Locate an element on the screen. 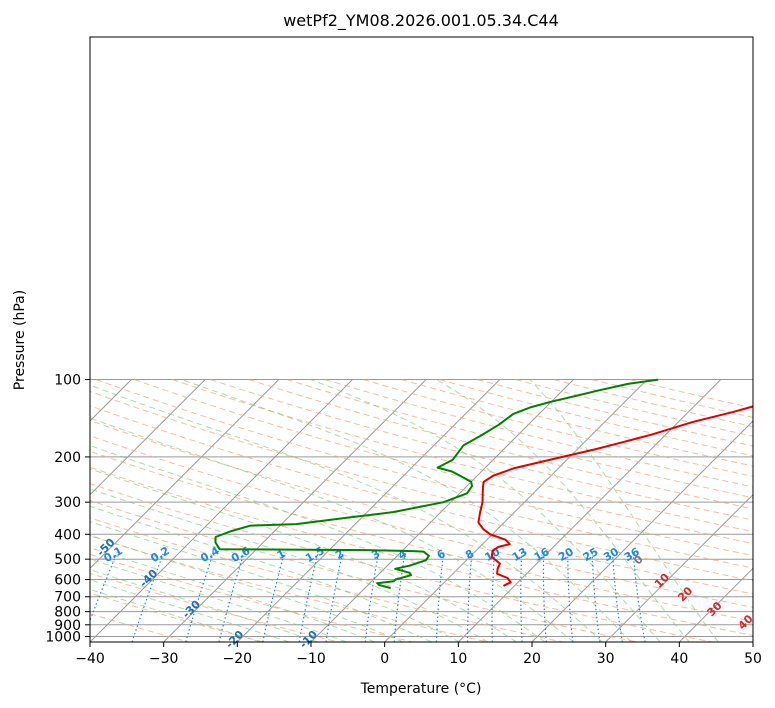 The width and height of the screenshot is (775, 708). x-tick-label: −20 is located at coordinates (238, 659).